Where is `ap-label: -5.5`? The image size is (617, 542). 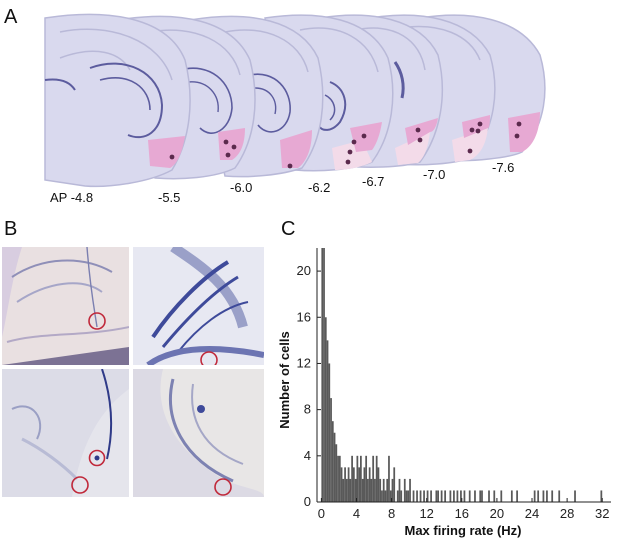 ap-label: -5.5 is located at coordinates (169, 197).